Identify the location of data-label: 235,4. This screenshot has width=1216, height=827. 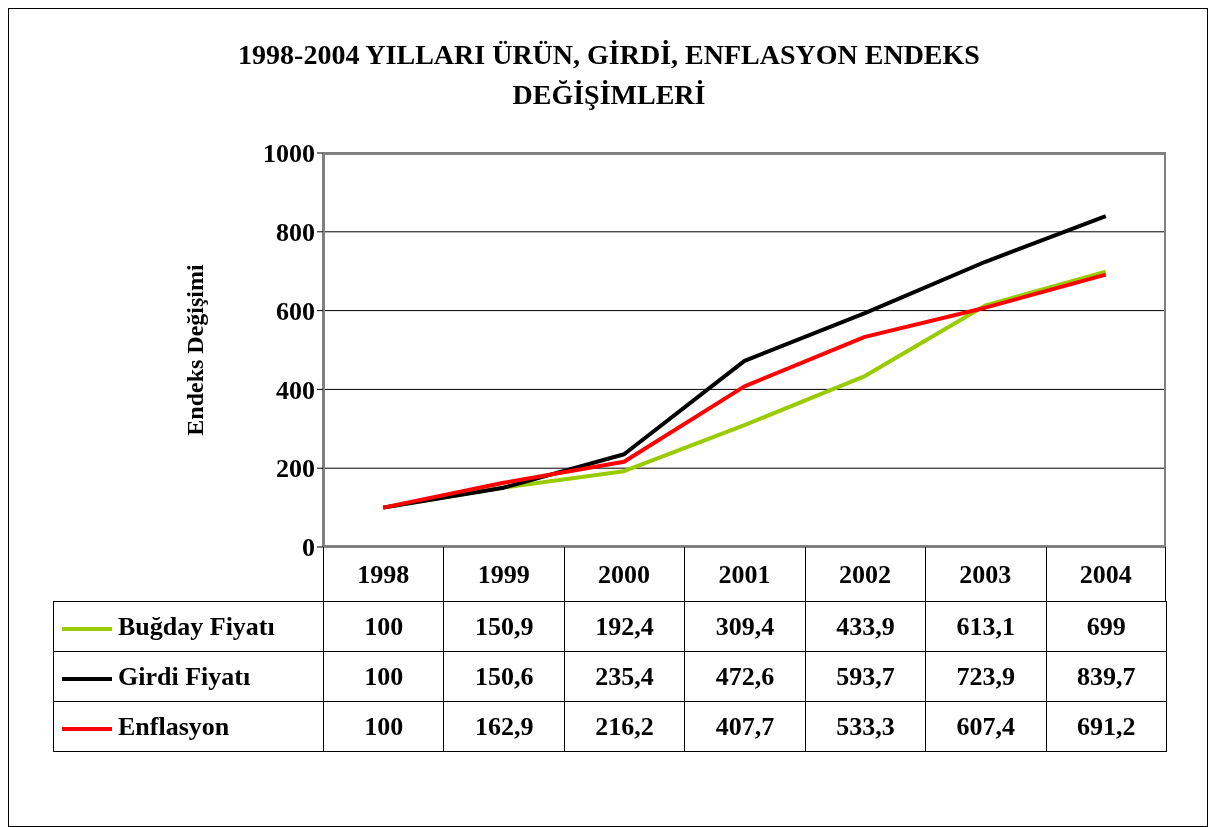
(624, 676).